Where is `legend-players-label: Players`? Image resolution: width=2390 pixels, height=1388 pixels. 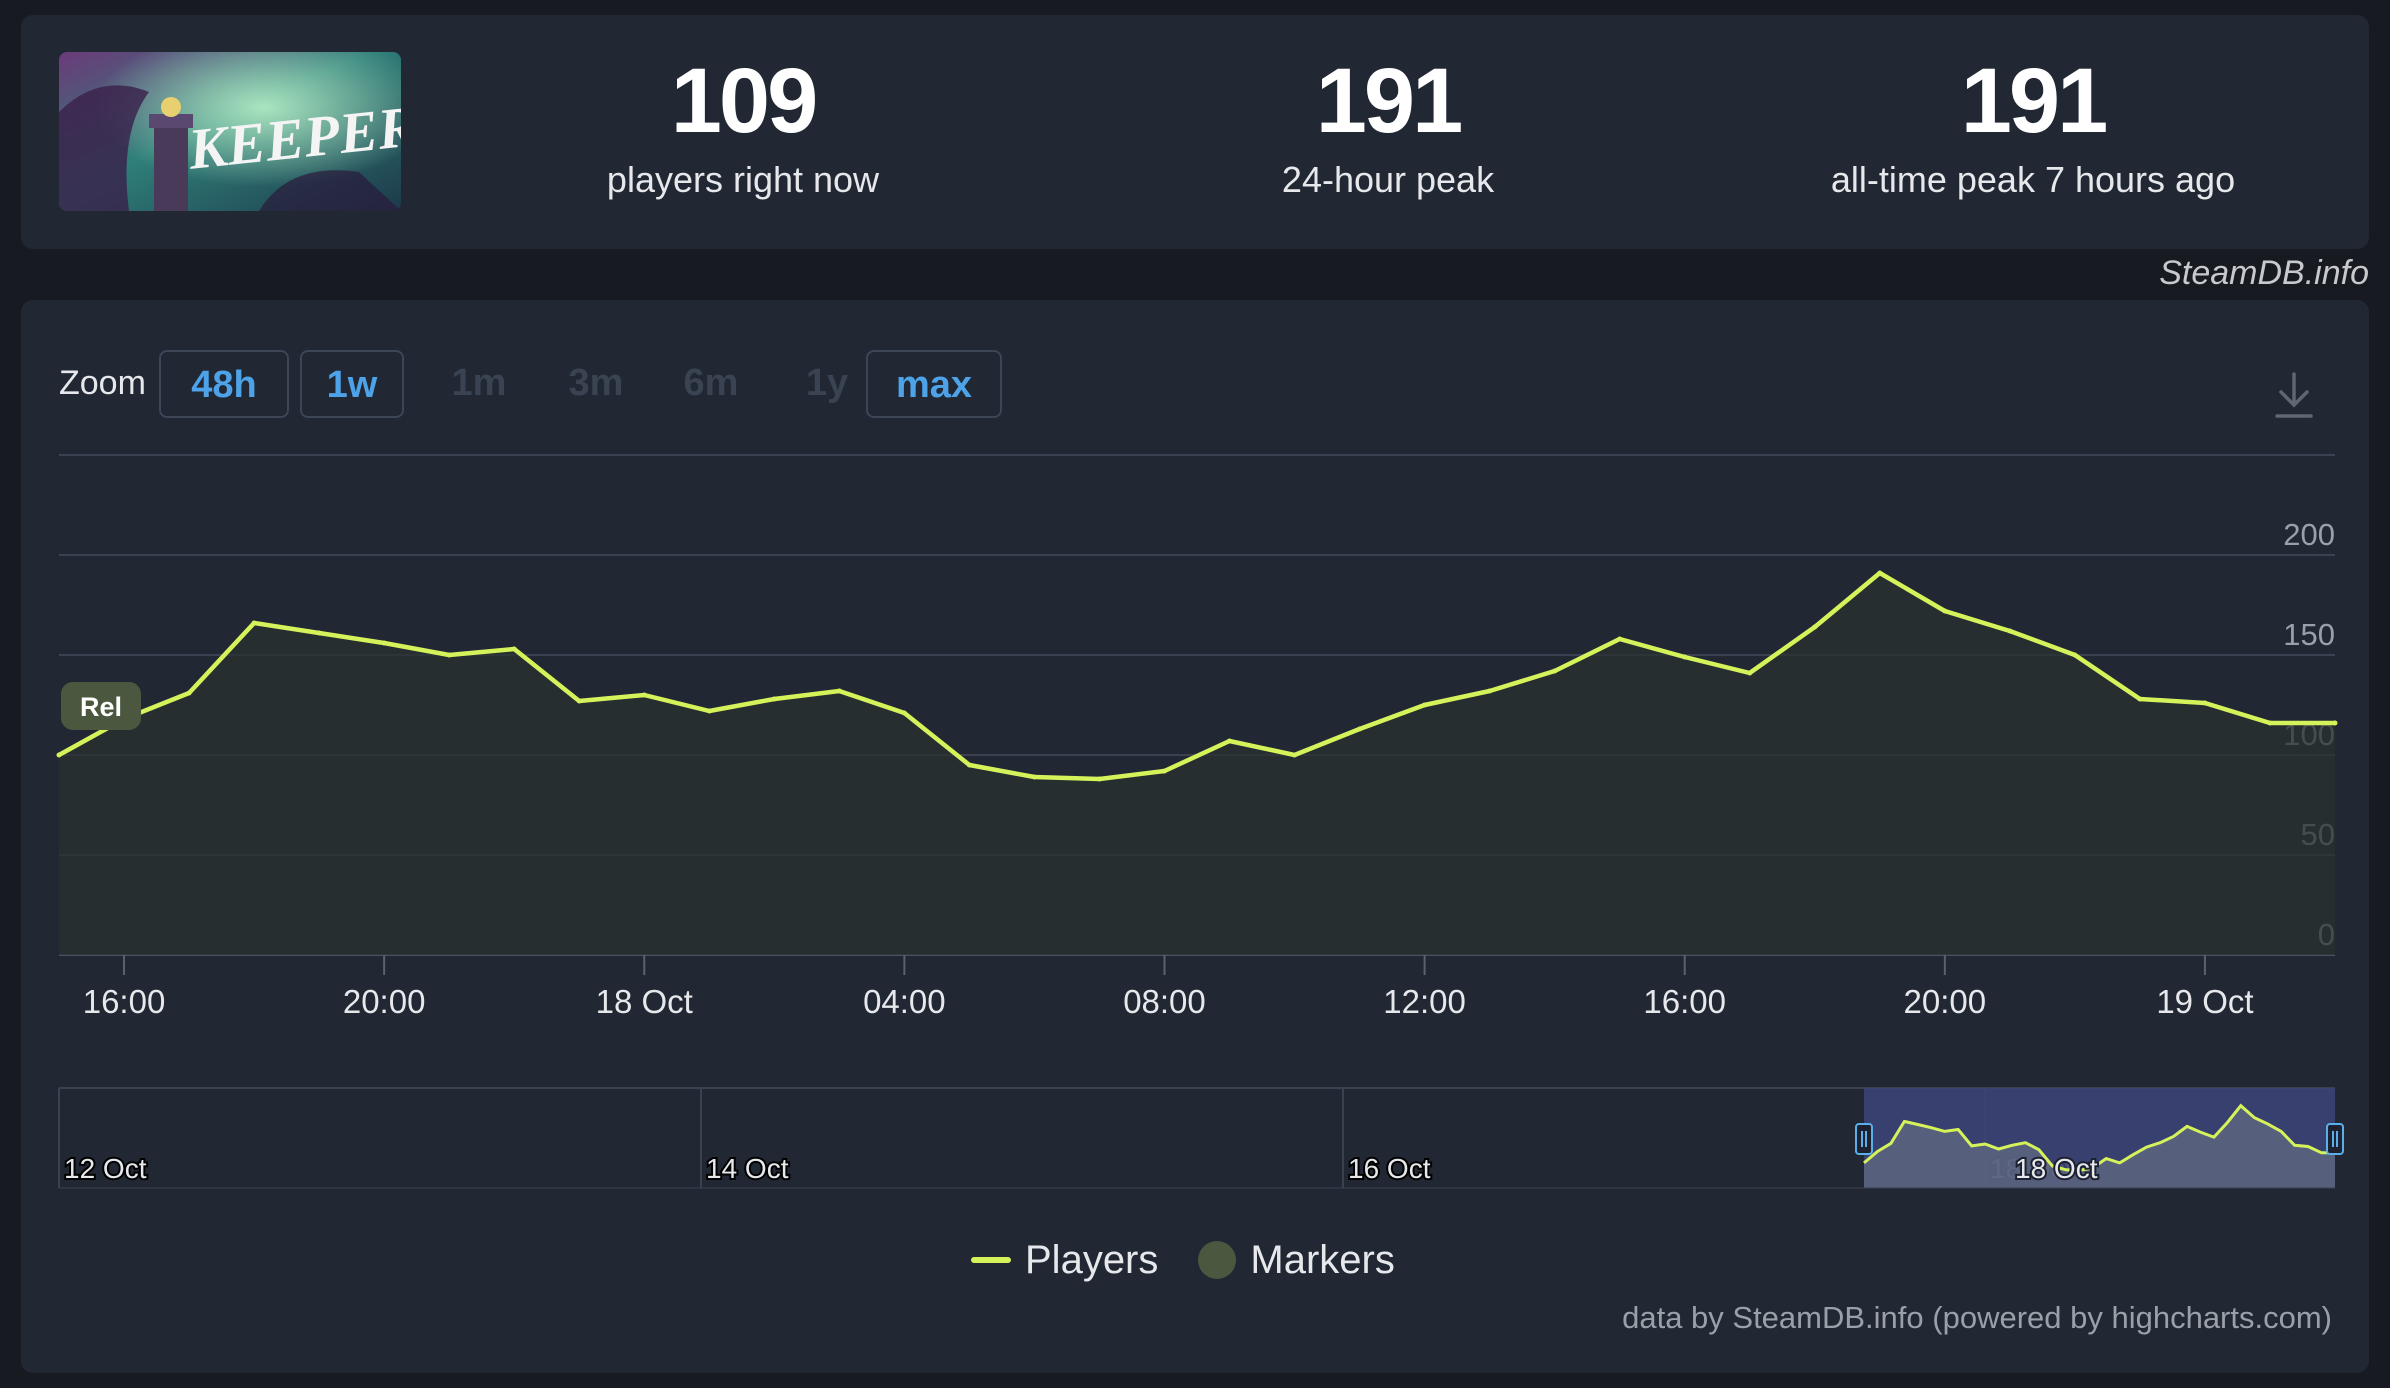 legend-players-label: Players is located at coordinates (1092, 1259).